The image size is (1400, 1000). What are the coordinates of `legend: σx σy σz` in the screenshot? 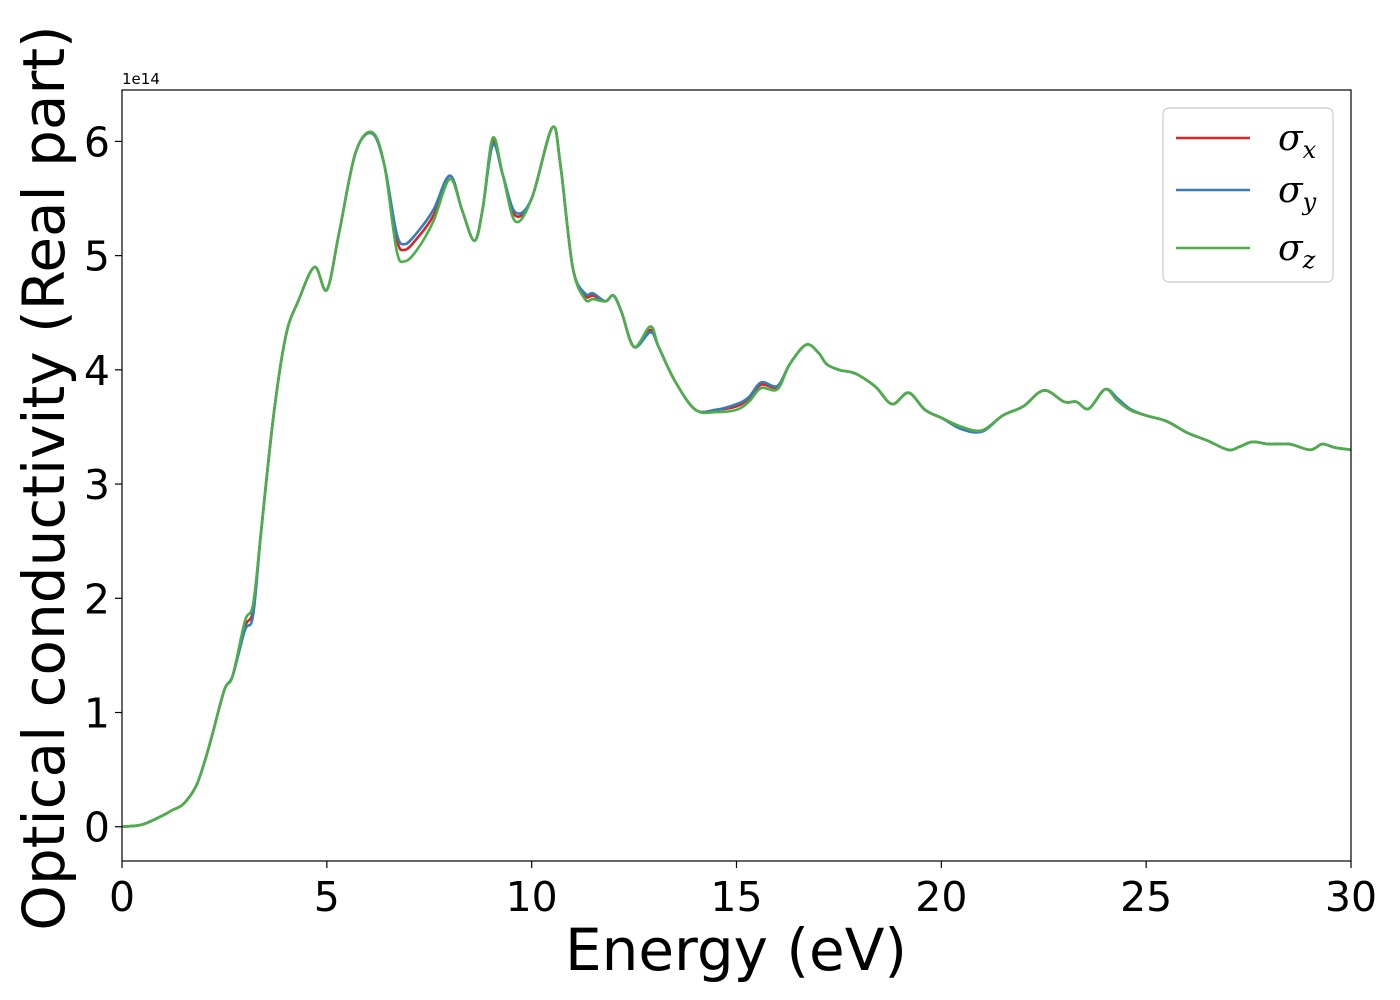 It's located at (1248, 195).